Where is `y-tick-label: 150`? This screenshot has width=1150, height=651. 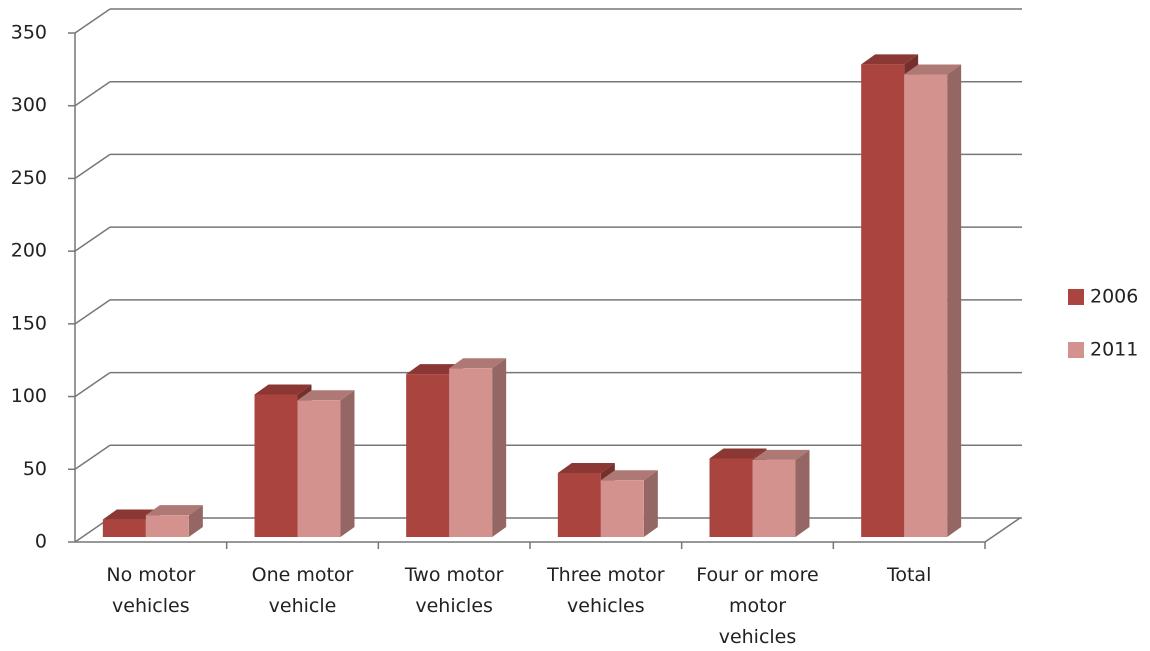
y-tick-label: 150 is located at coordinates (29, 323).